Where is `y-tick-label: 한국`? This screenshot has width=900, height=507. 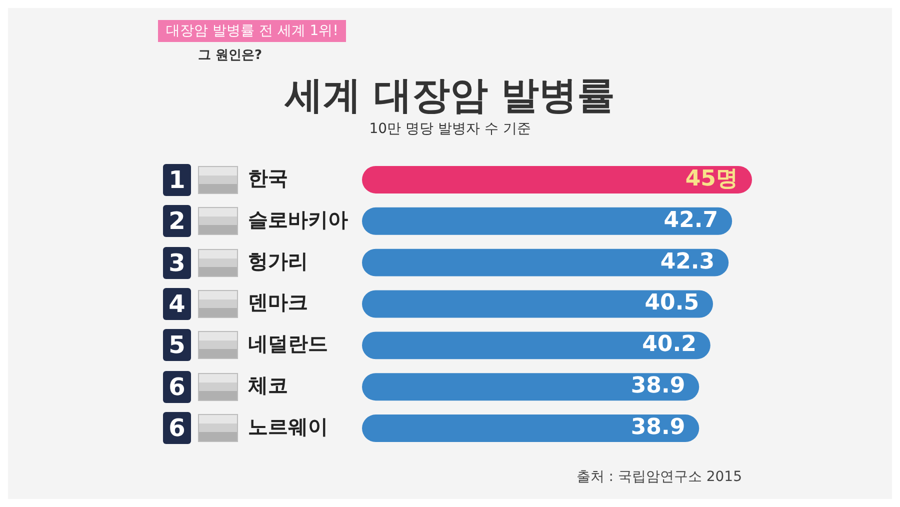
y-tick-label: 한국 is located at coordinates (268, 178).